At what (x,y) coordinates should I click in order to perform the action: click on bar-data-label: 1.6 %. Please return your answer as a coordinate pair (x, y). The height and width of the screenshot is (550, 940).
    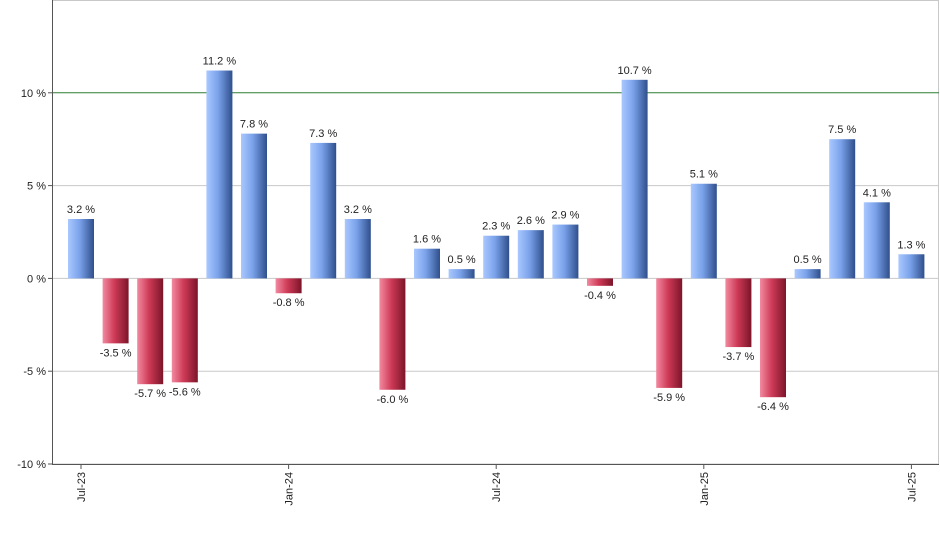
    Looking at the image, I should click on (427, 240).